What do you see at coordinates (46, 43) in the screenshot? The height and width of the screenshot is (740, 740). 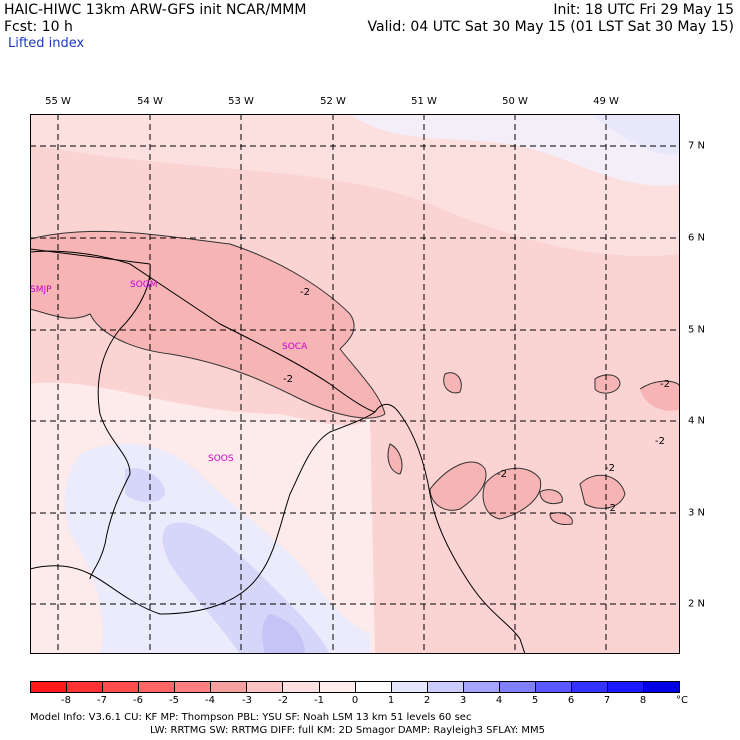 I see `field-name: Lifted index` at bounding box center [46, 43].